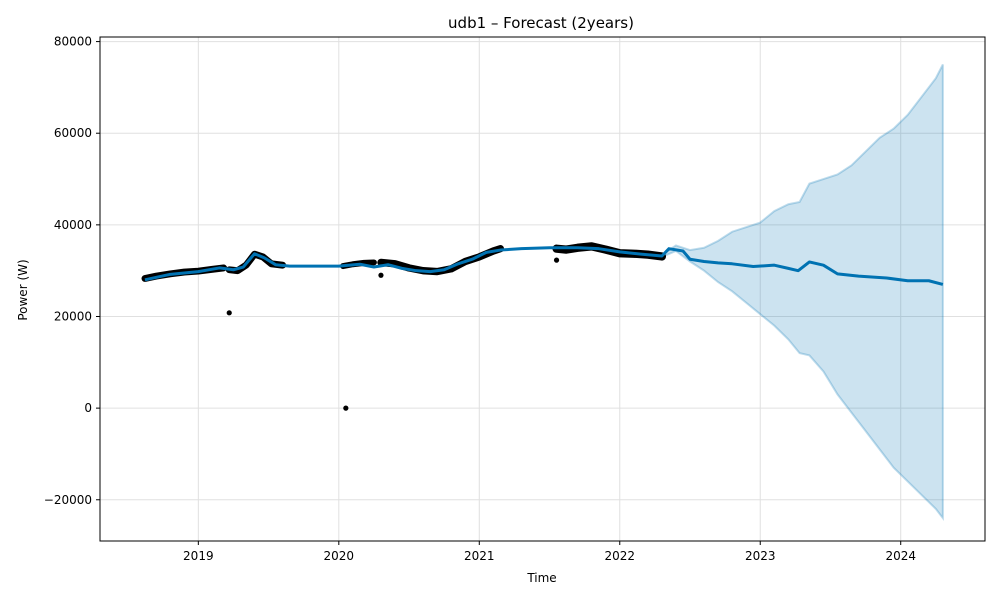 This screenshot has height=600, width=1000. What do you see at coordinates (23, 289) in the screenshot?
I see `y-axis-label: Power (W)` at bounding box center [23, 289].